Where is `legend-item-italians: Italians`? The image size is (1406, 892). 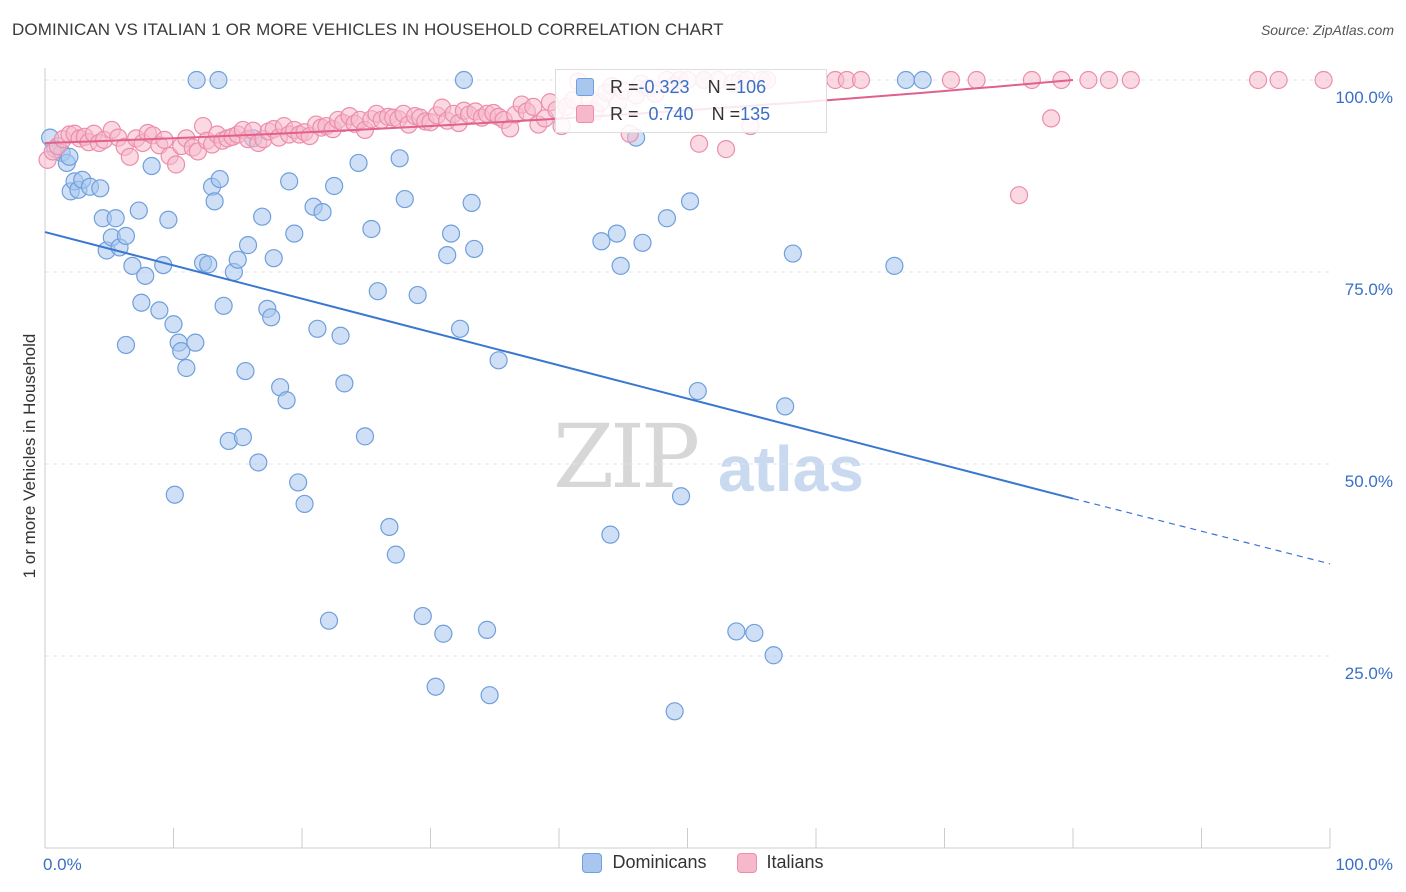
legend-item-italians: Italians is located at coordinates (780, 862).